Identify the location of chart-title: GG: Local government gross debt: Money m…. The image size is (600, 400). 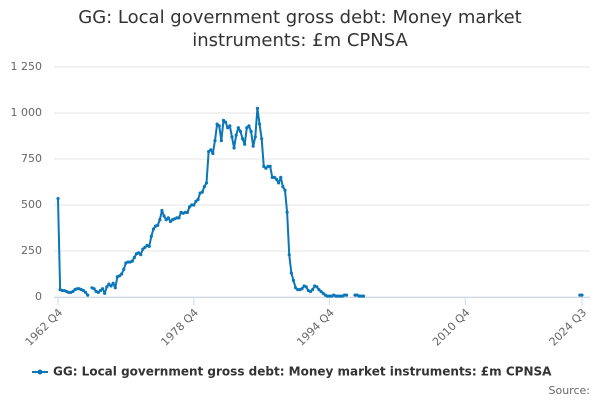
(300, 29).